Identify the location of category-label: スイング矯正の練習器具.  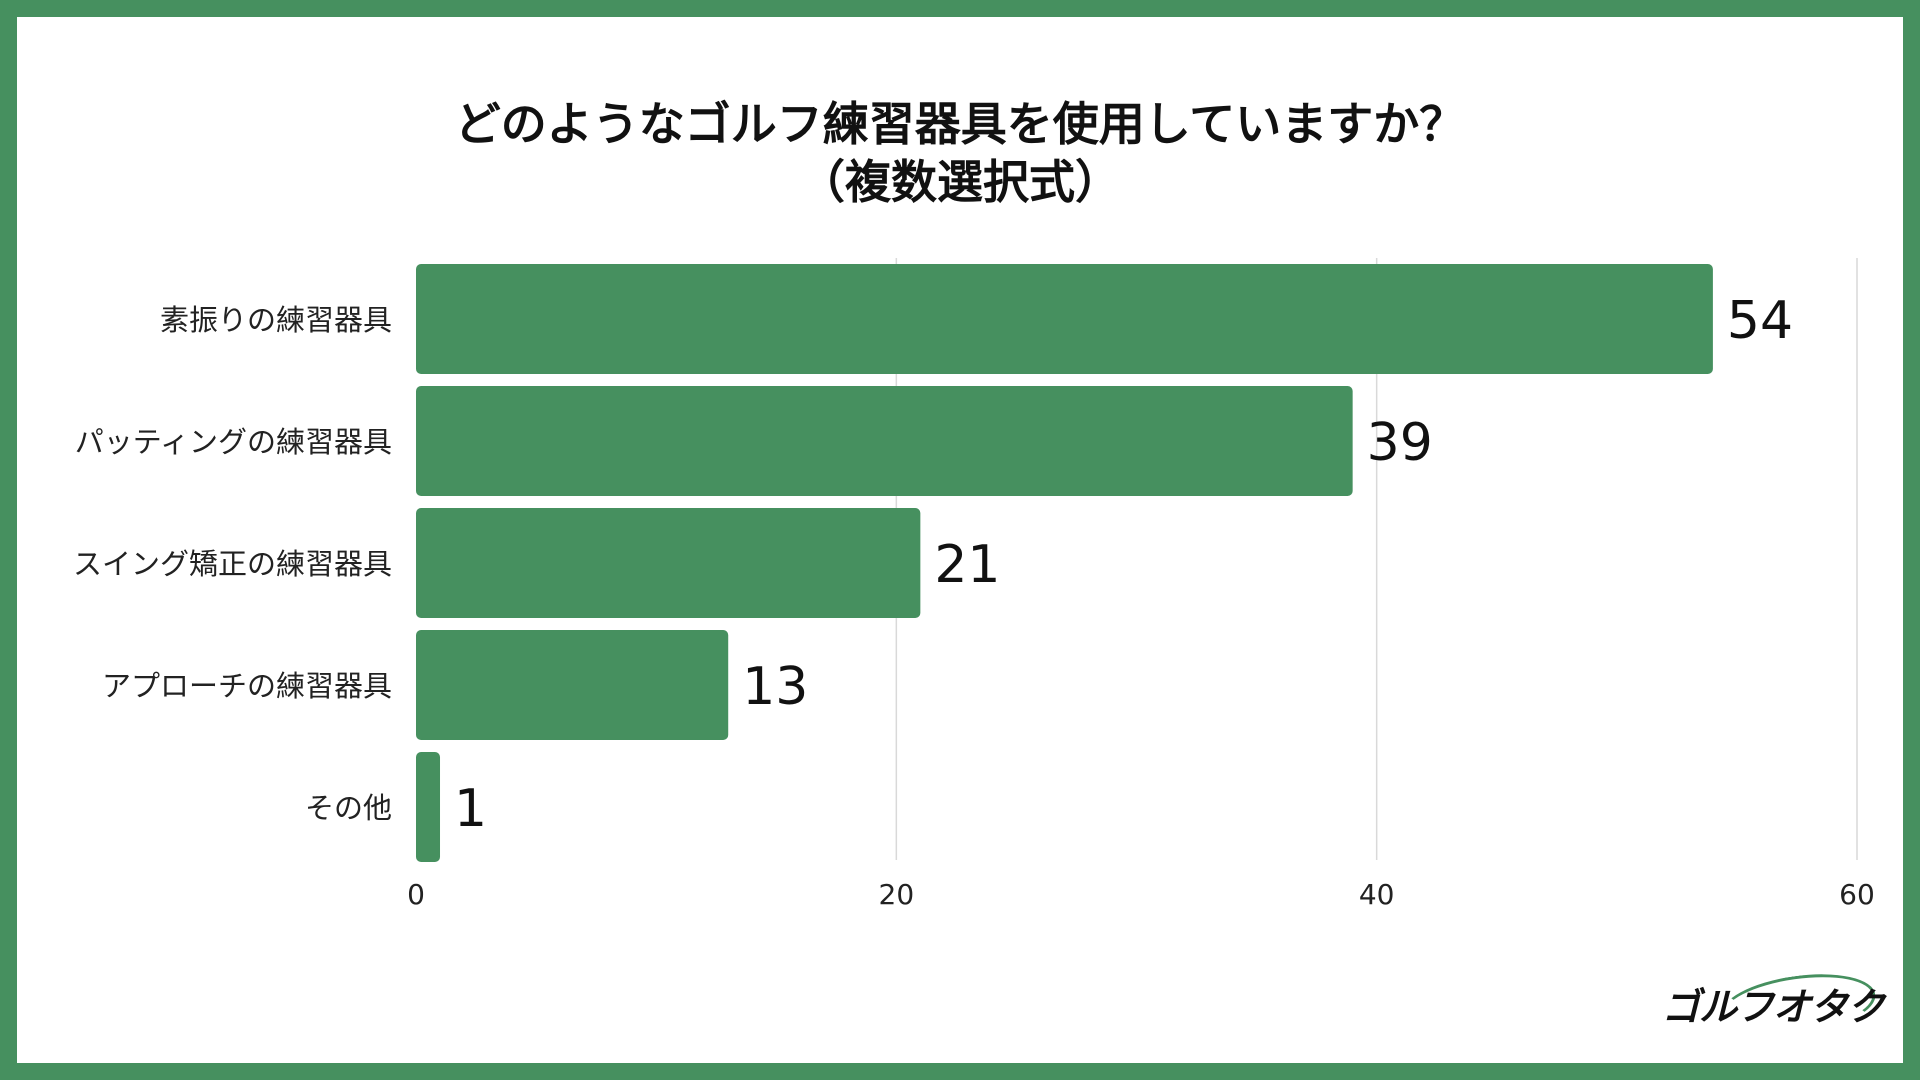
(232, 564).